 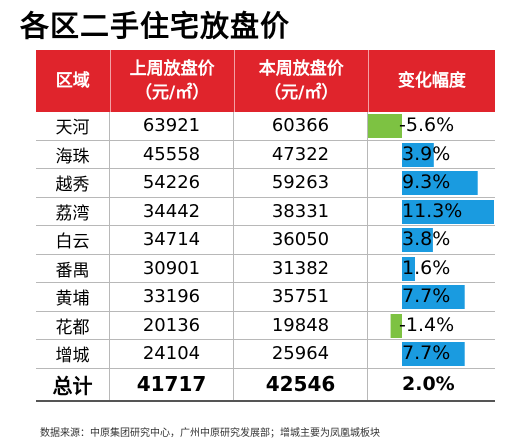 I want to click on header-district: 区域, so click(x=73, y=81).